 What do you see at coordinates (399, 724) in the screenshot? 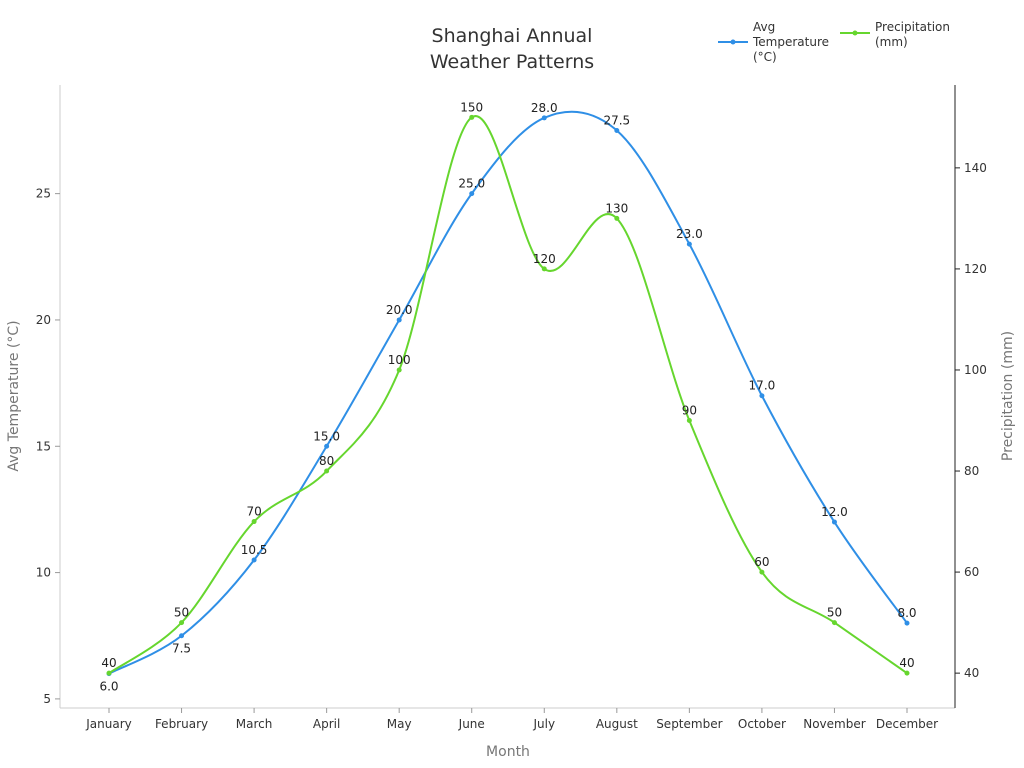
I see `x-tick-label: May` at bounding box center [399, 724].